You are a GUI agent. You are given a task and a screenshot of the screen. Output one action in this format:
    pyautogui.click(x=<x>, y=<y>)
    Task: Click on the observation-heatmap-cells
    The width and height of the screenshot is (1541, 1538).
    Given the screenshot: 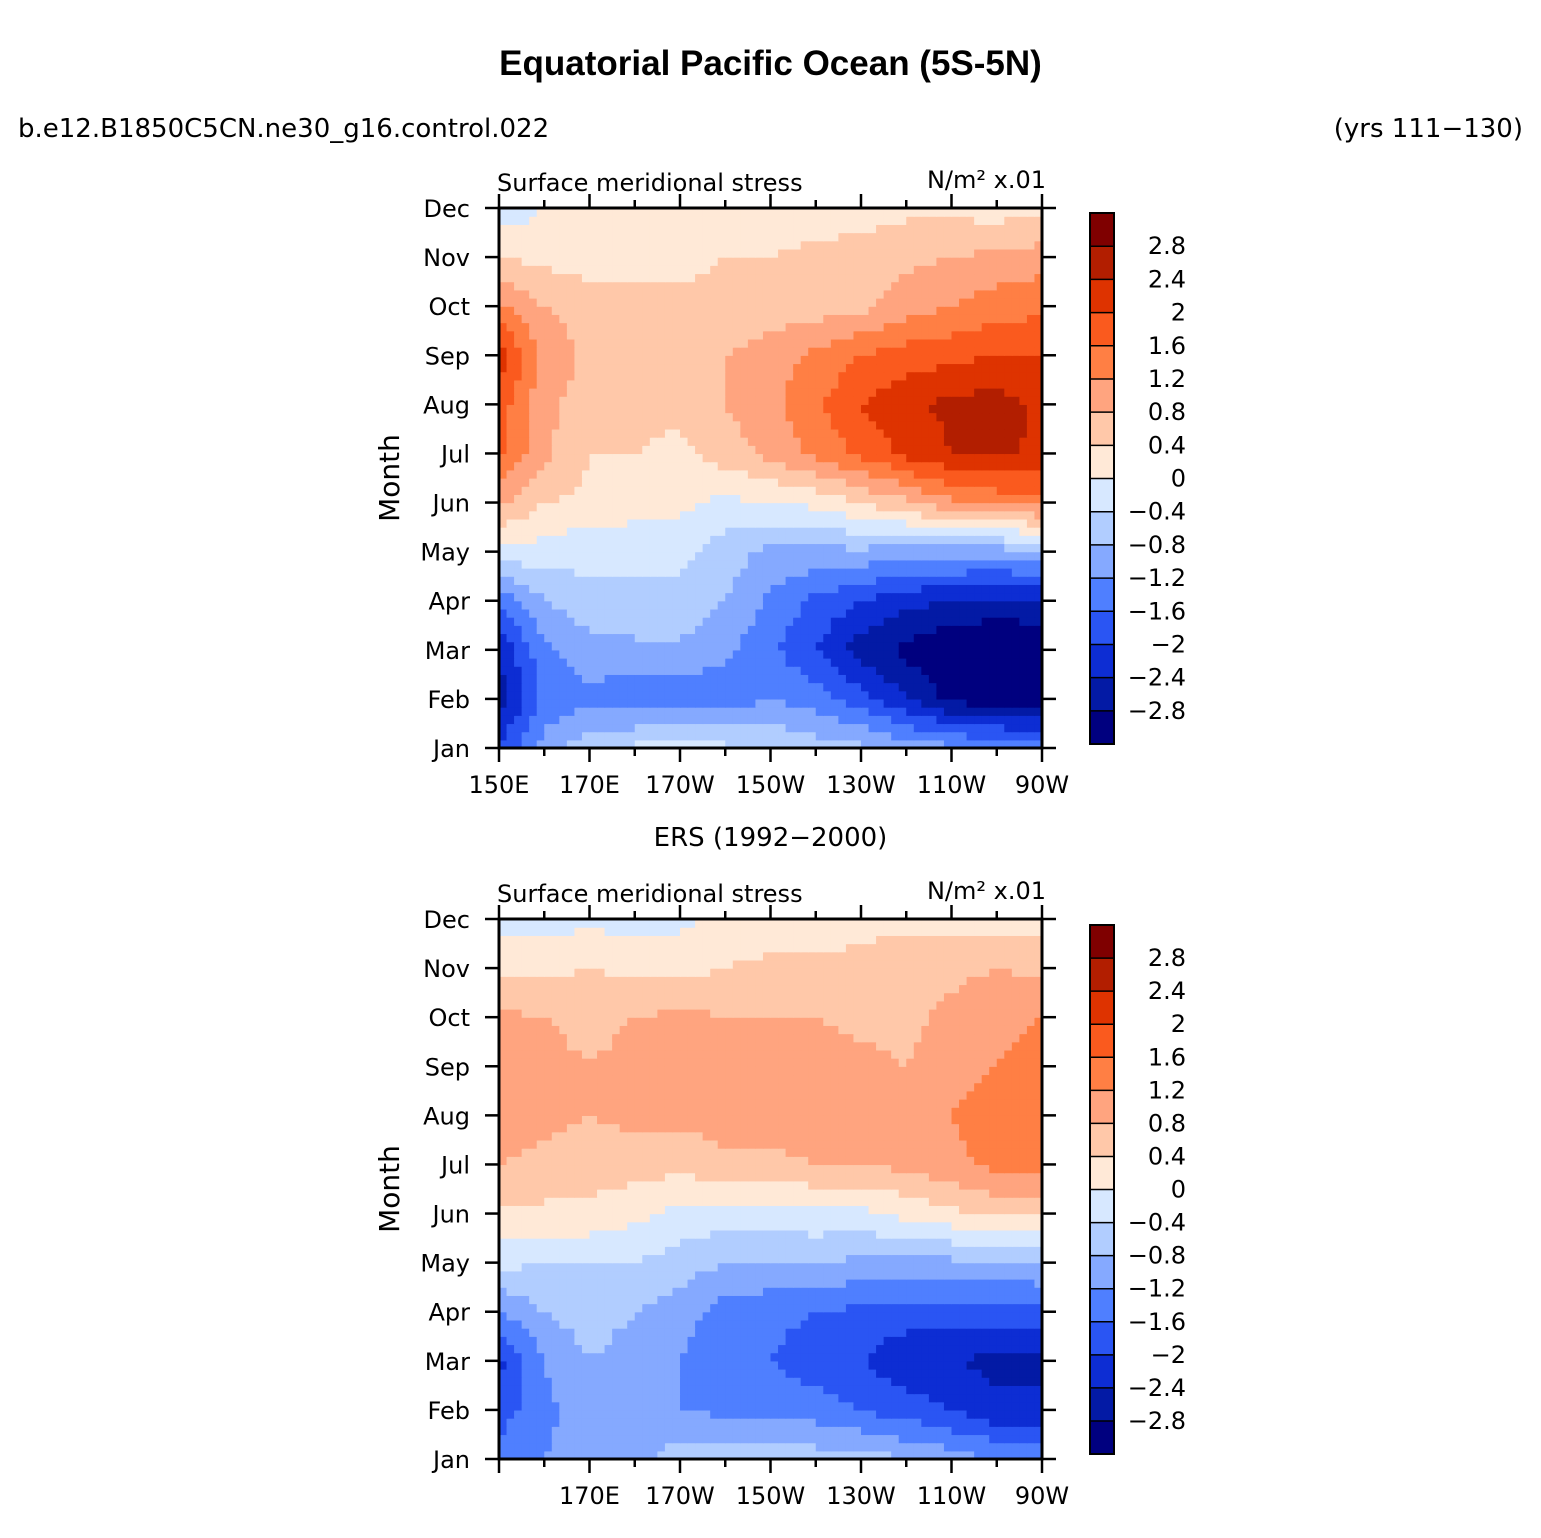 What is the action you would take?
    pyautogui.click(x=771, y=1189)
    